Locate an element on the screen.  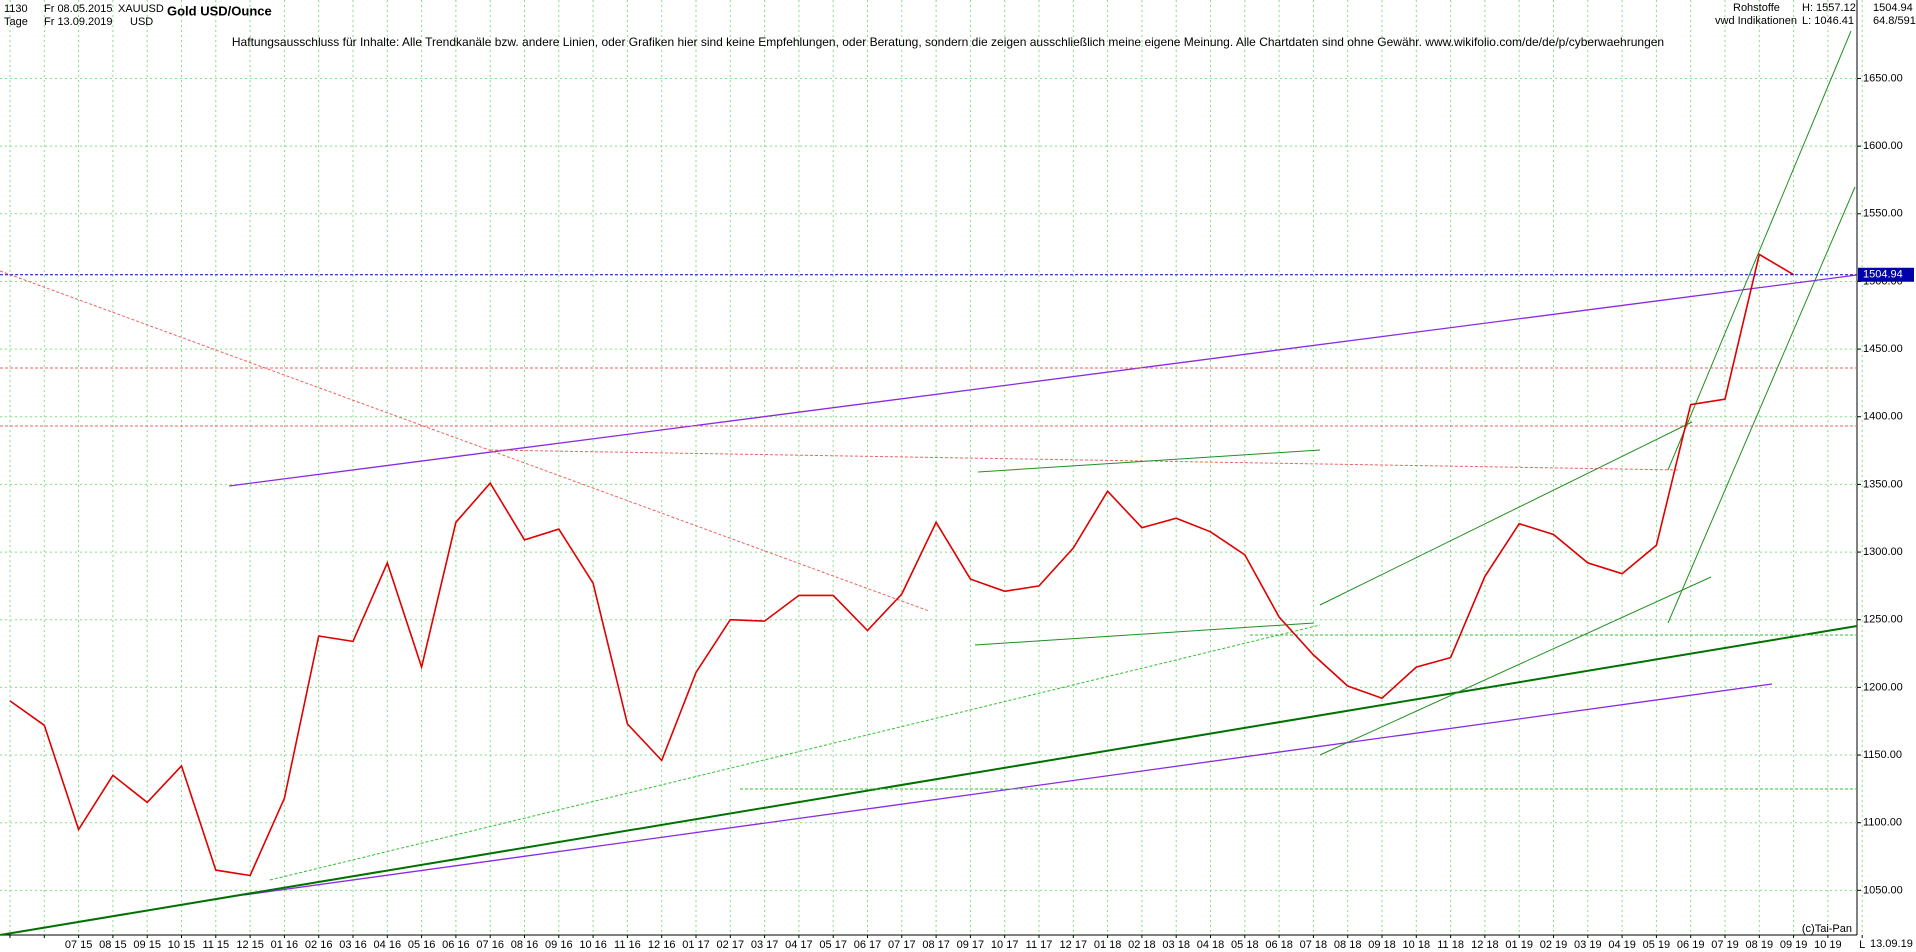
to-date: Fr 13.09.2019 is located at coordinates (78, 22).